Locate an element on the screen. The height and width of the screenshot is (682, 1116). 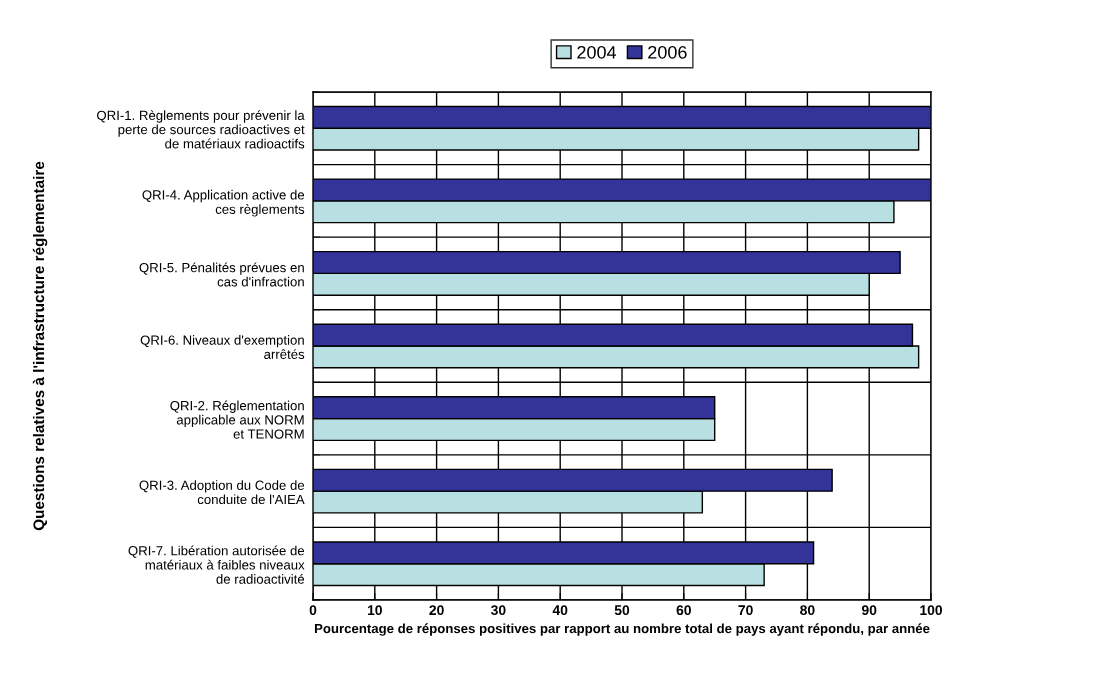
x-tick-label: 40 is located at coordinates (560, 610).